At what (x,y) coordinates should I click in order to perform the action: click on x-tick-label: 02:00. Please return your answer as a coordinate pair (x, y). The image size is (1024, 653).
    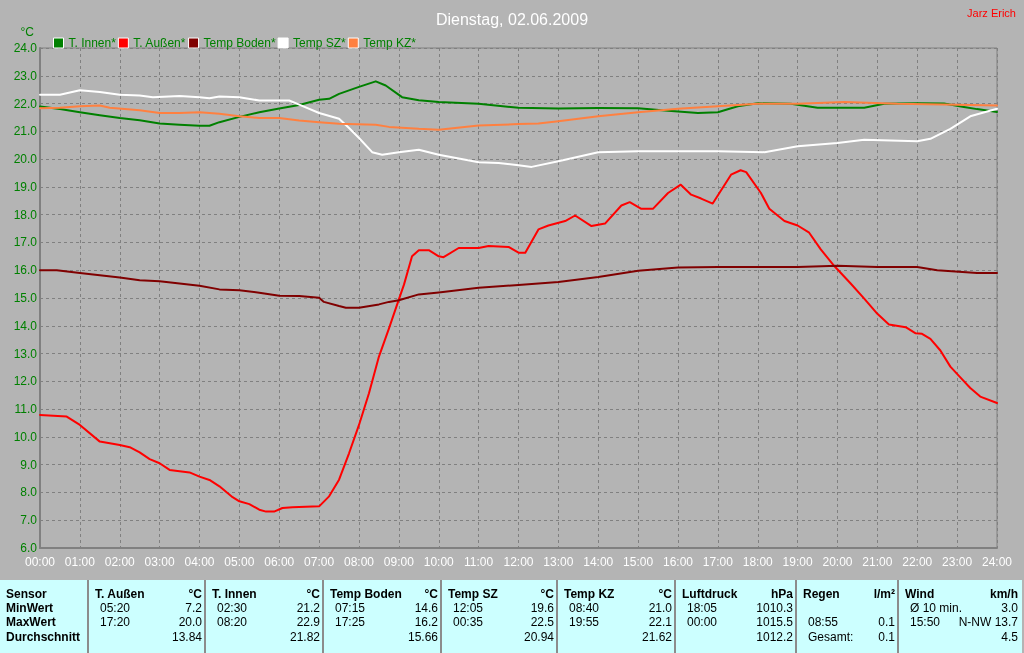
    Looking at the image, I should click on (120, 562).